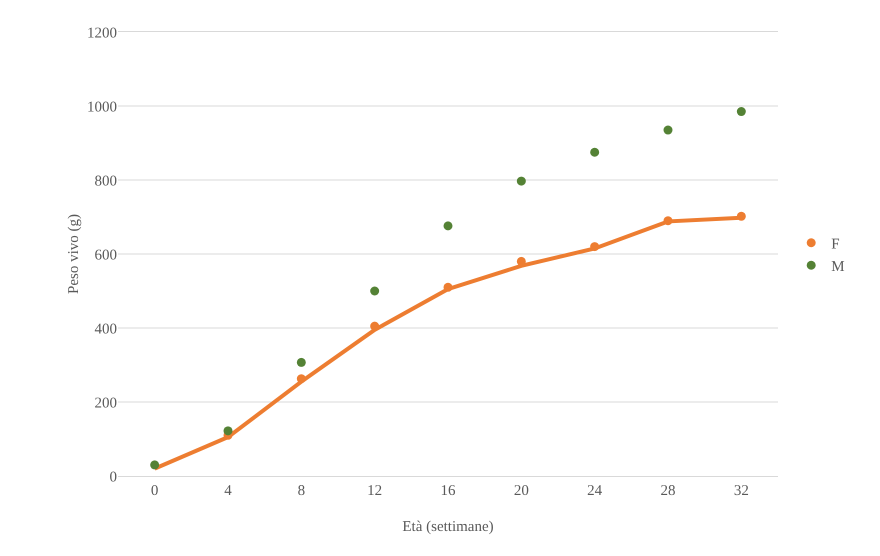  I want to click on x-tick-label: 32, so click(741, 491).